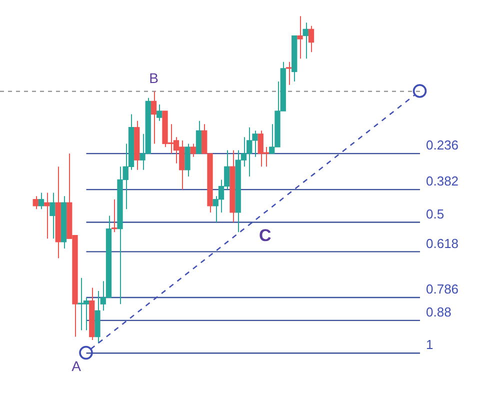 The height and width of the screenshot is (410, 486). What do you see at coordinates (153, 78) in the screenshot?
I see `annotation: B` at bounding box center [153, 78].